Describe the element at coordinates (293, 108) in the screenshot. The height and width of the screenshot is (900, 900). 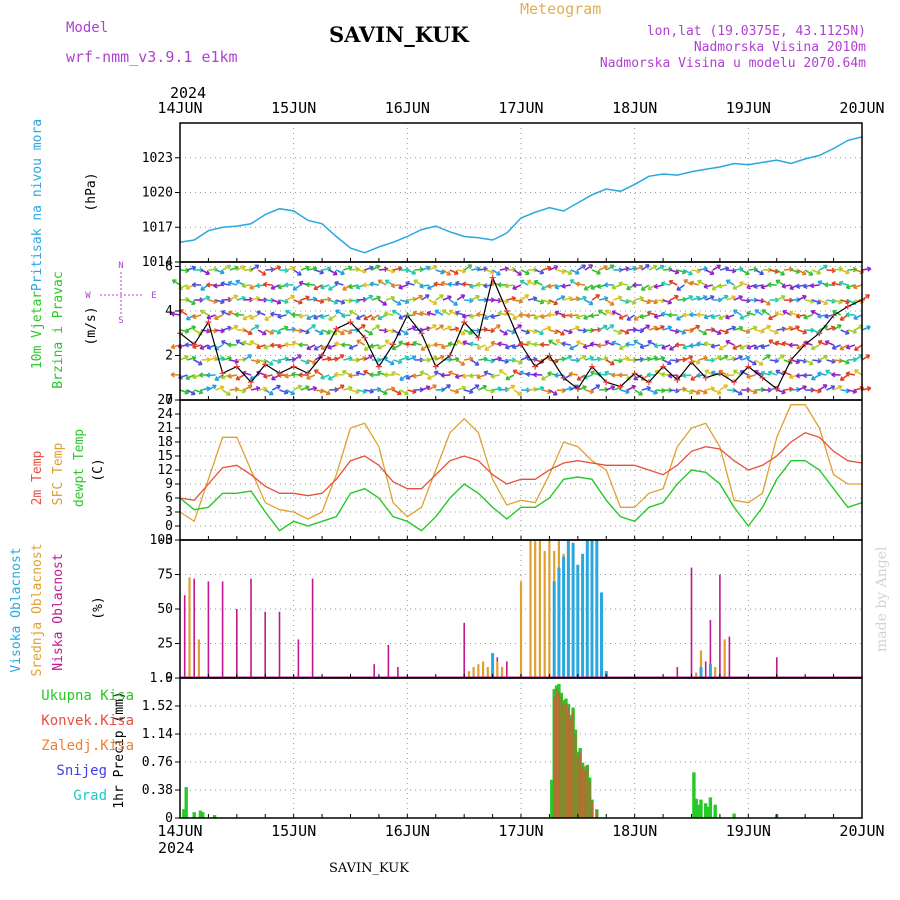
I see `xtick-label-top: 15JUN` at that location.